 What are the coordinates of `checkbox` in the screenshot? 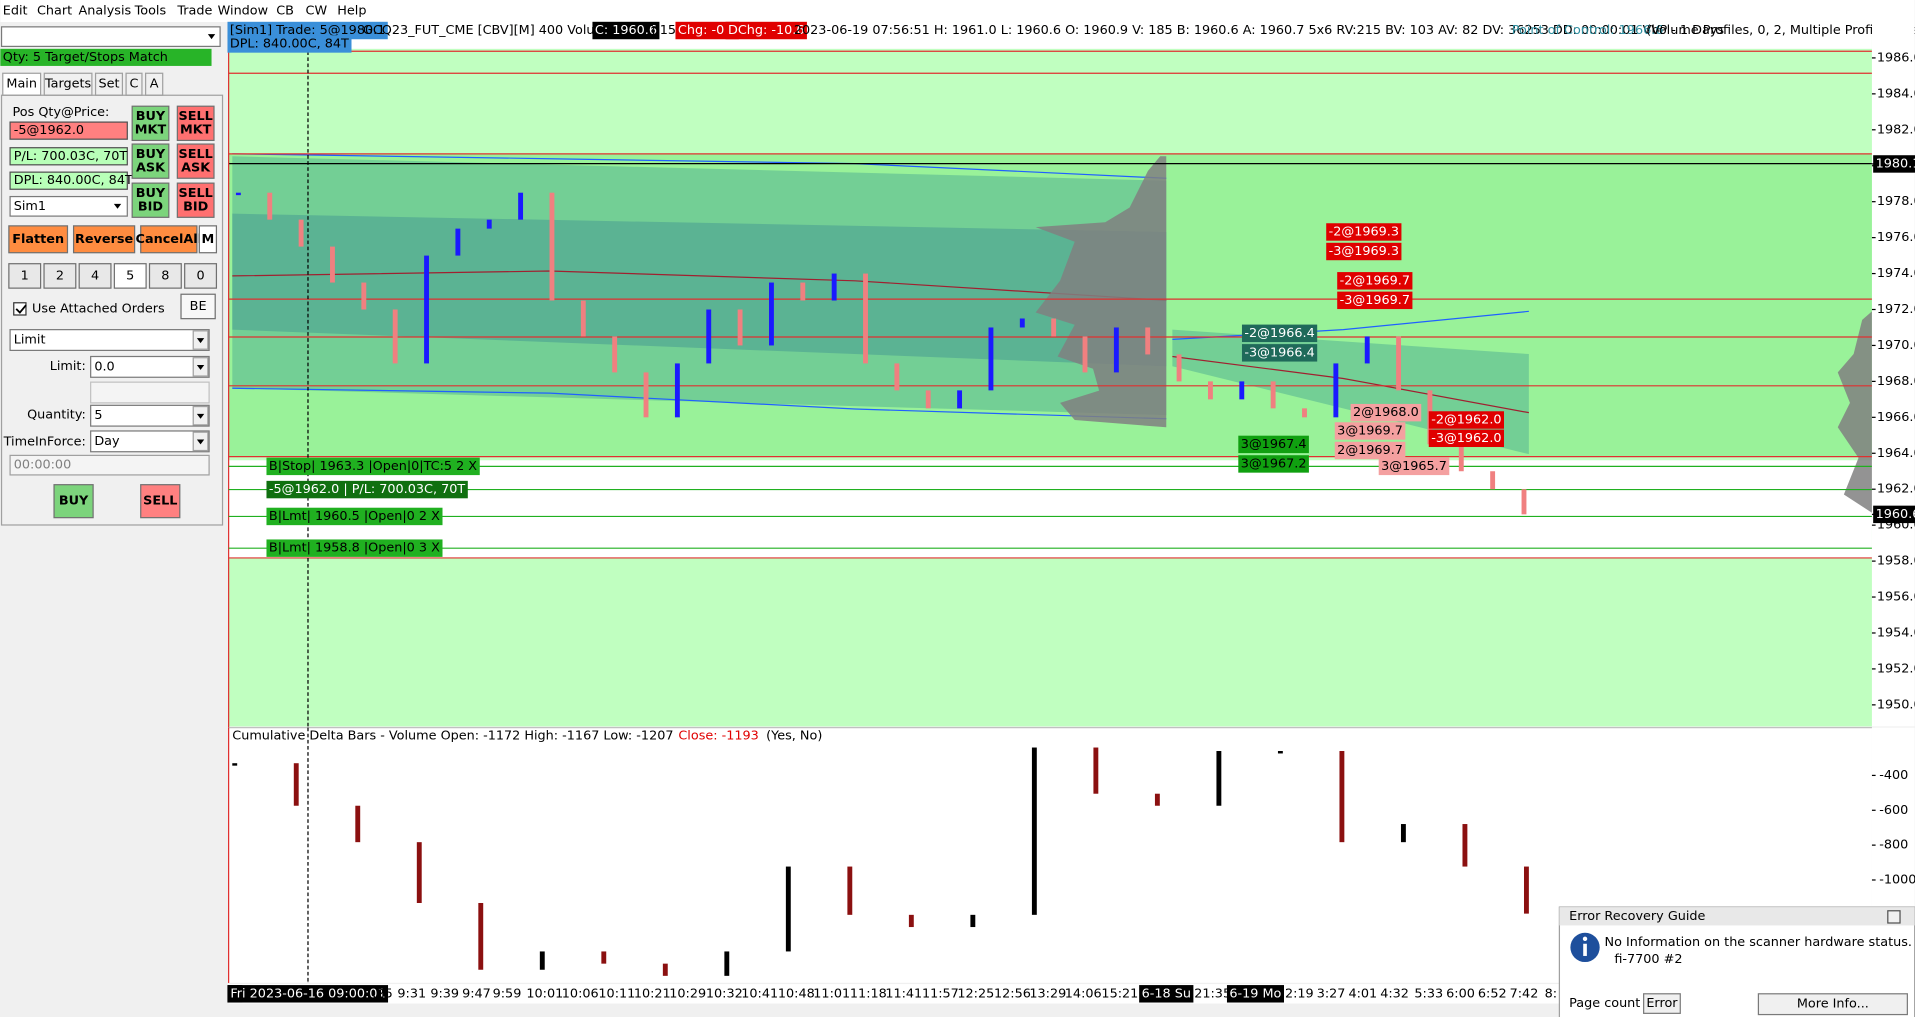 It's located at (20, 309).